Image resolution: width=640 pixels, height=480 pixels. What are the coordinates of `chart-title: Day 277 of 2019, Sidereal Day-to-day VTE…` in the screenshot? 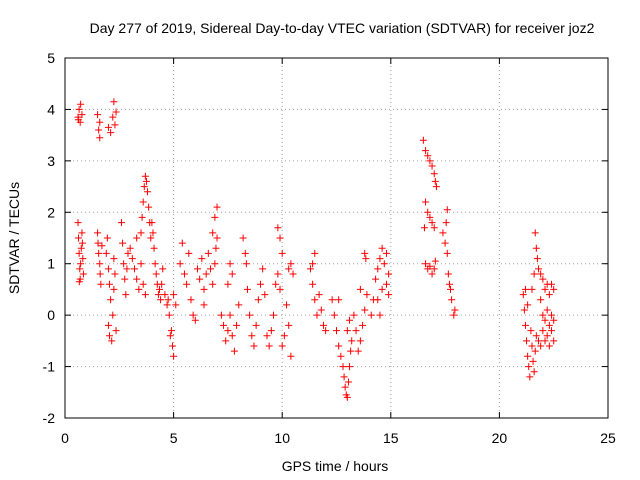 It's located at (342, 28).